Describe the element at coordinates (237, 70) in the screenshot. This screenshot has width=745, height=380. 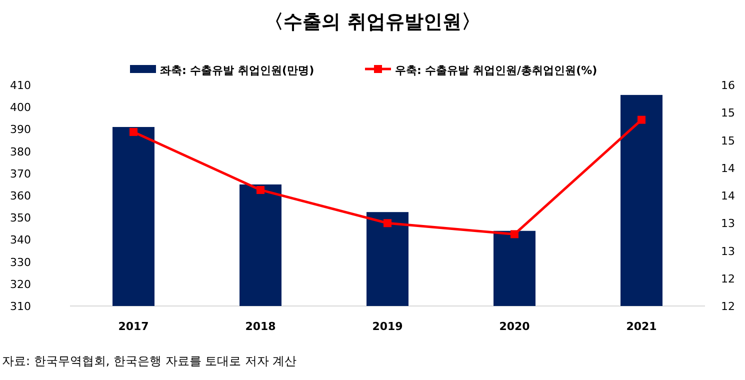
I see `legend-label: 좌축: 수출유발 취업인원(만명)` at that location.